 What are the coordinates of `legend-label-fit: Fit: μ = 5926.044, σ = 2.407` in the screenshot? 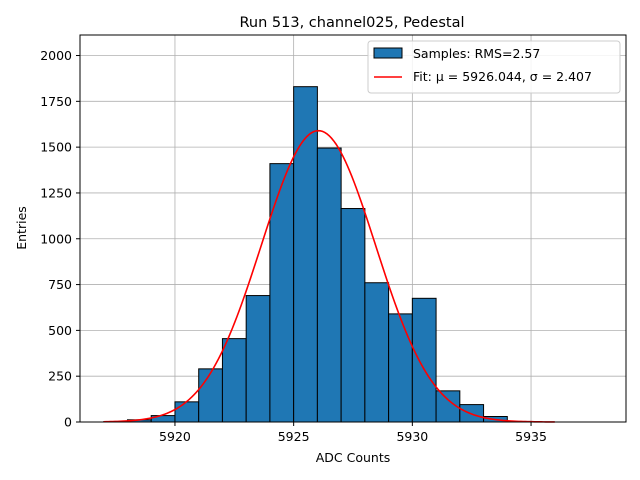 It's located at (502, 76).